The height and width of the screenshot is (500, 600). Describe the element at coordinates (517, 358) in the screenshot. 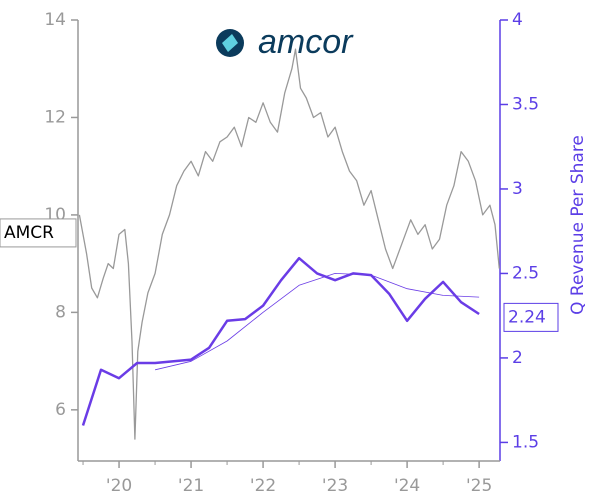

I see `y2-tick-label: 2` at that location.